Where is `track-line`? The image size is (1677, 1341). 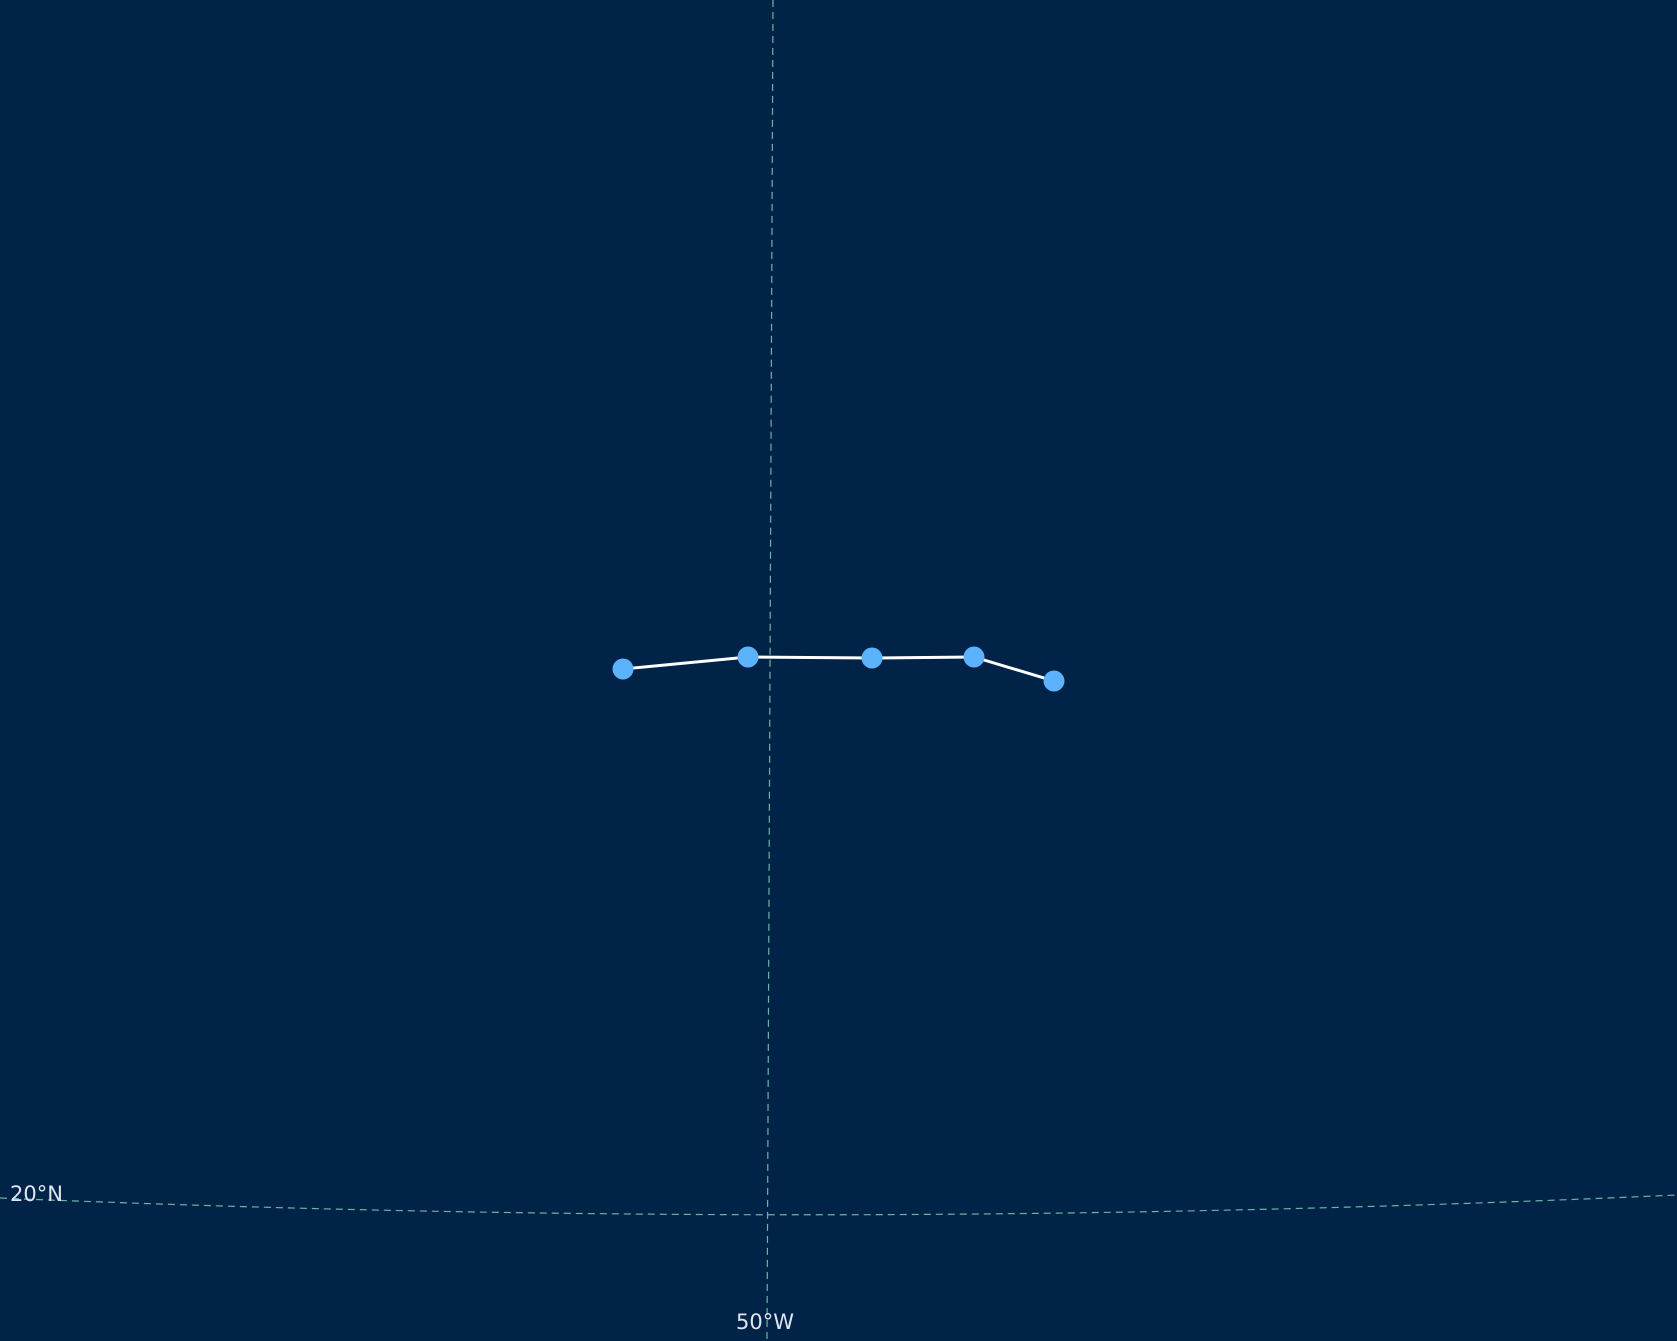 track-line is located at coordinates (838, 669).